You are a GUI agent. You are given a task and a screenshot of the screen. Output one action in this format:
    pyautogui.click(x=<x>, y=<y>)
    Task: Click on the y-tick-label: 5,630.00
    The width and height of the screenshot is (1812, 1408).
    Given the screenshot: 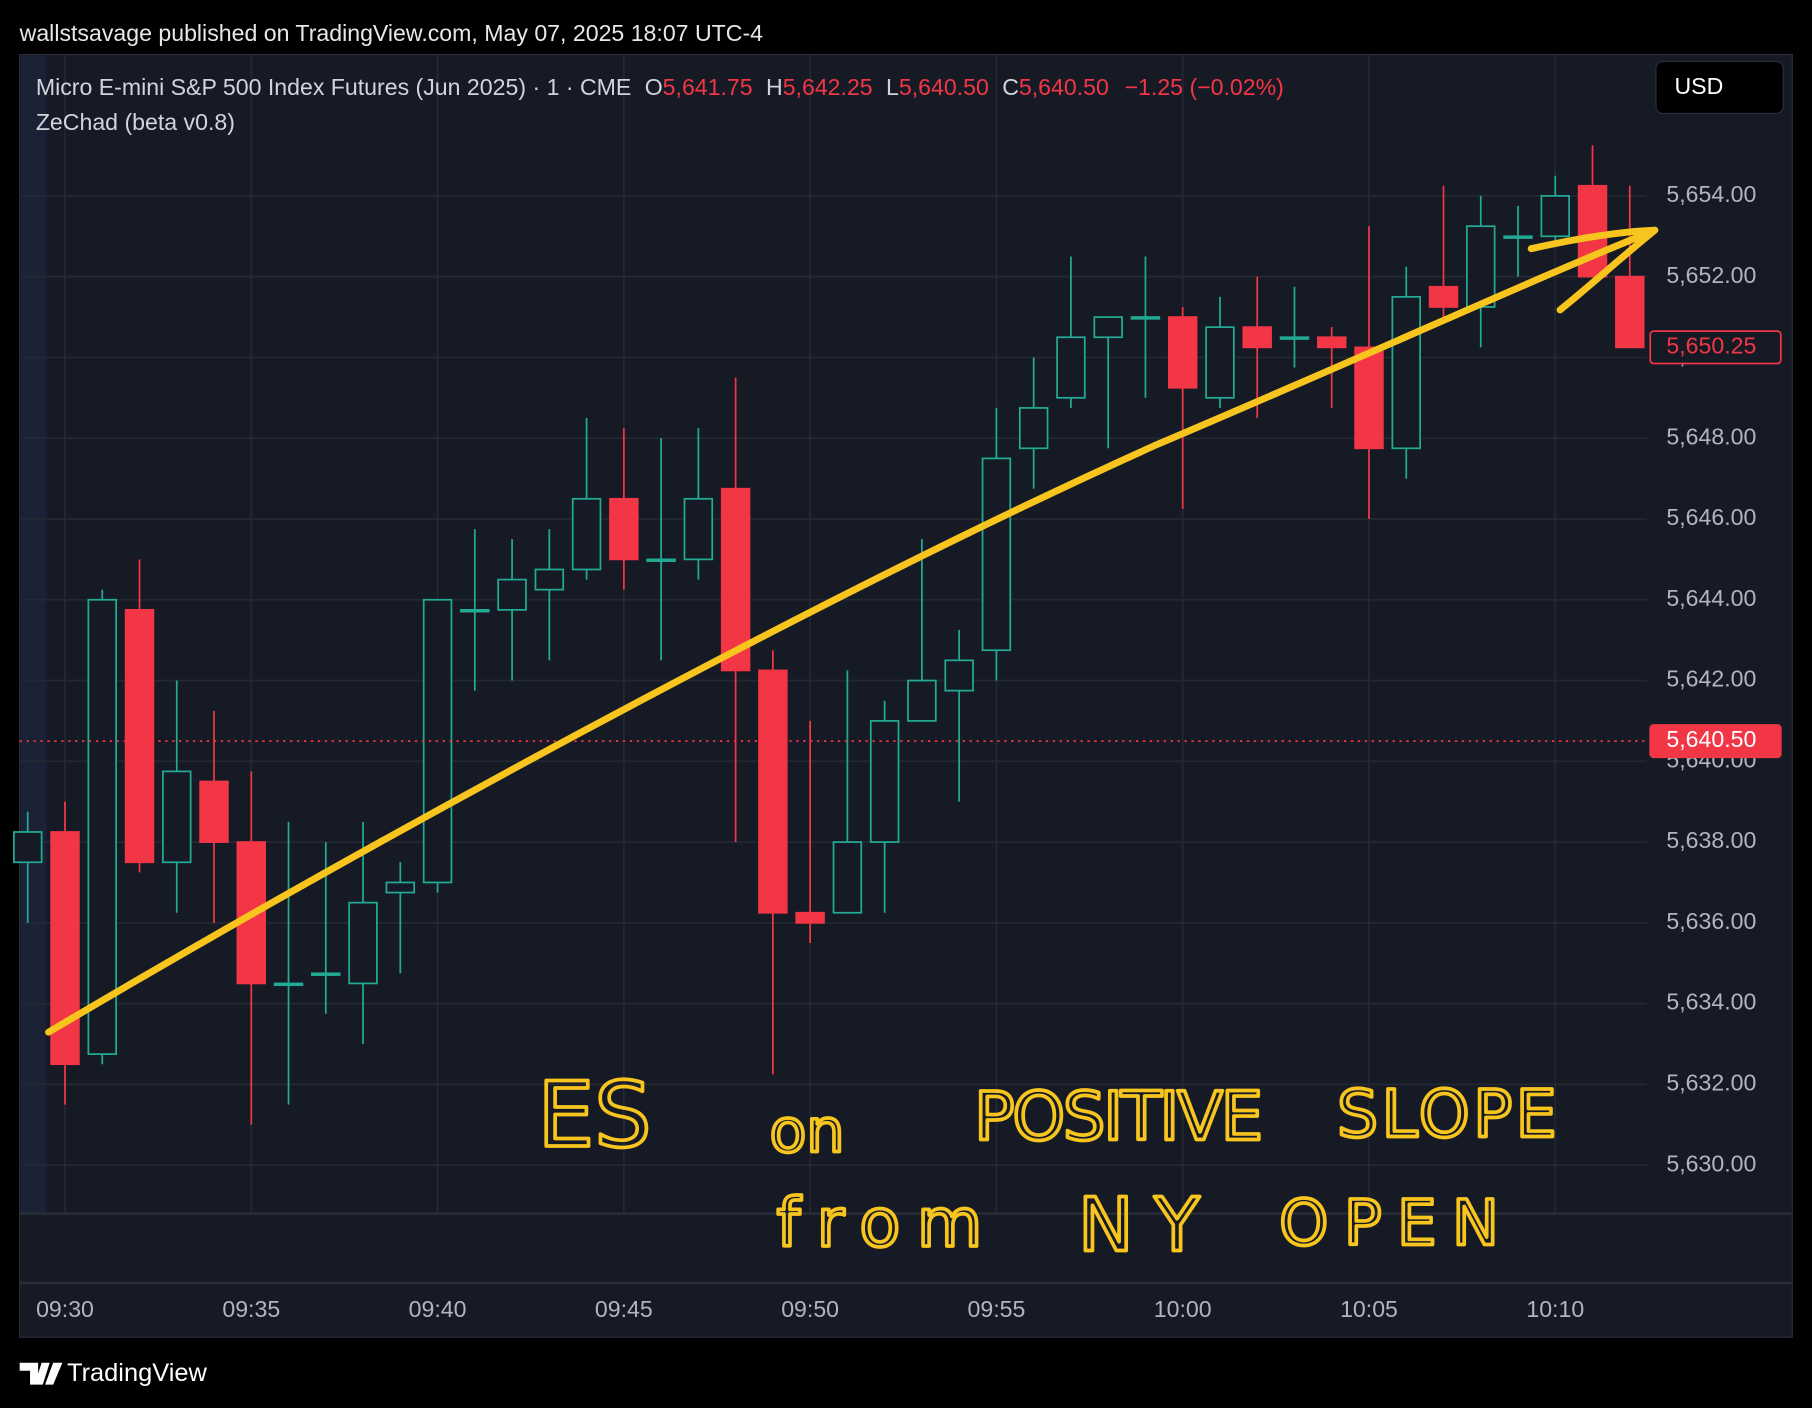 What is the action you would take?
    pyautogui.click(x=1711, y=1163)
    